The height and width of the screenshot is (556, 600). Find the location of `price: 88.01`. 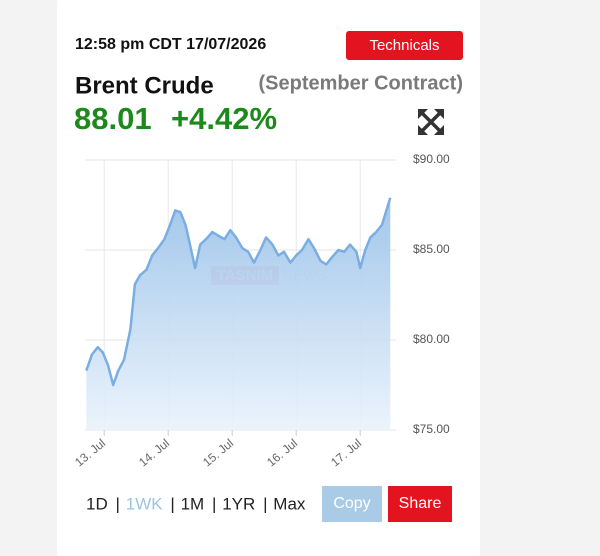

price: 88.01 is located at coordinates (113, 118).